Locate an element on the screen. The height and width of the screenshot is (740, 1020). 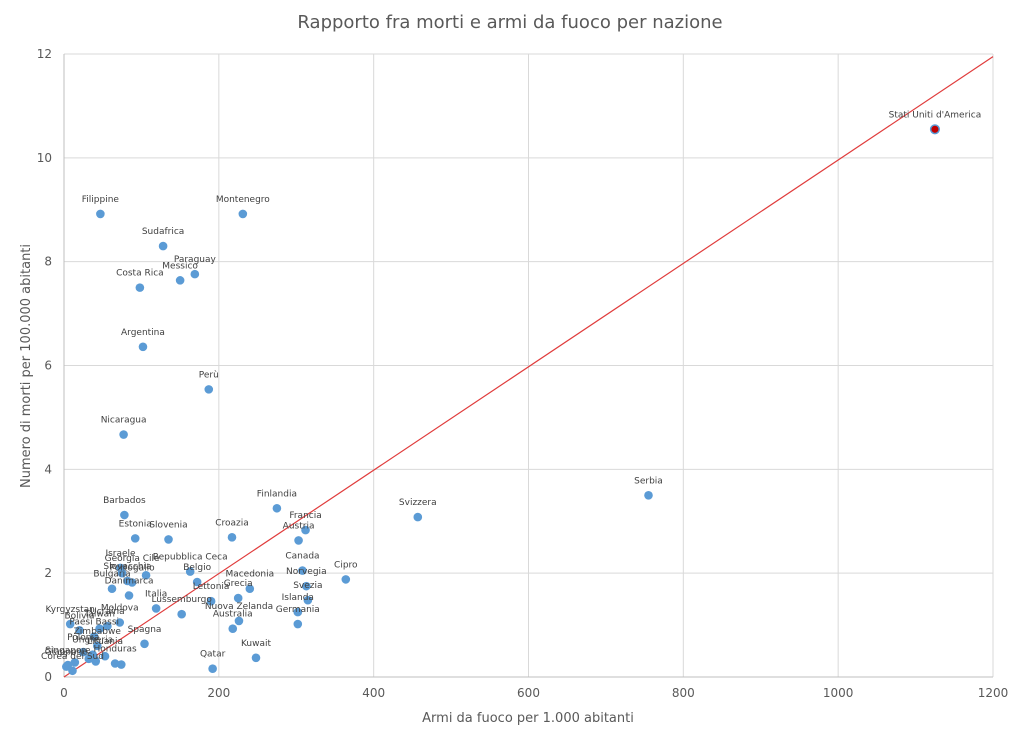
data-point: Francia is located at coordinates (305, 530).